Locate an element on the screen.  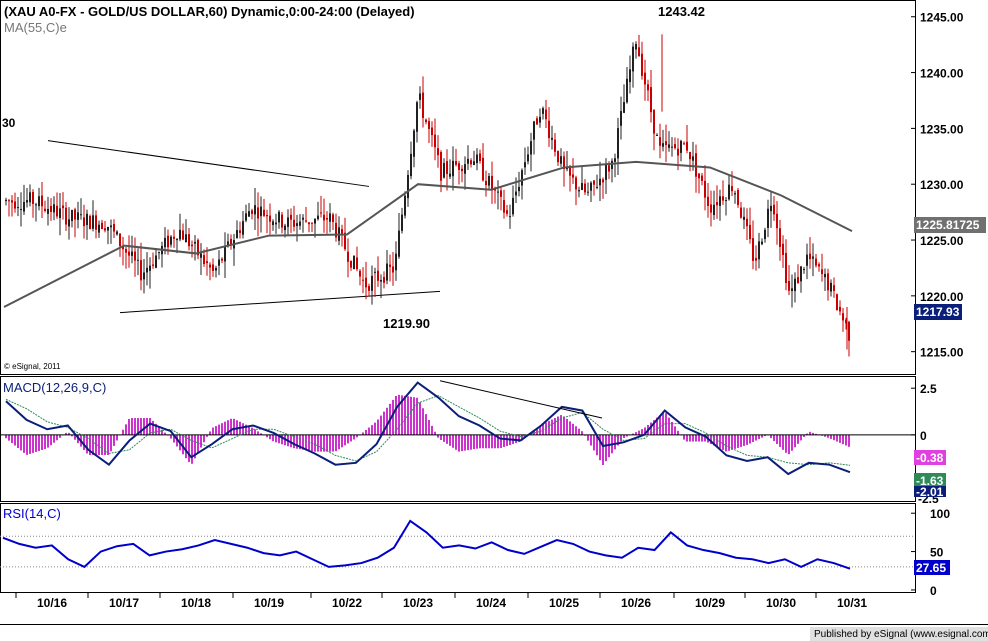
last-price-tag-text: 1217.93 is located at coordinates (938, 312).